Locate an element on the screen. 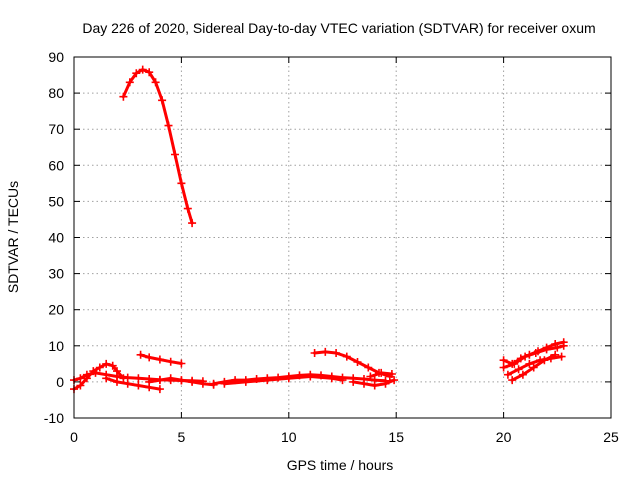  y-tick-label: 50 is located at coordinates (56, 201).